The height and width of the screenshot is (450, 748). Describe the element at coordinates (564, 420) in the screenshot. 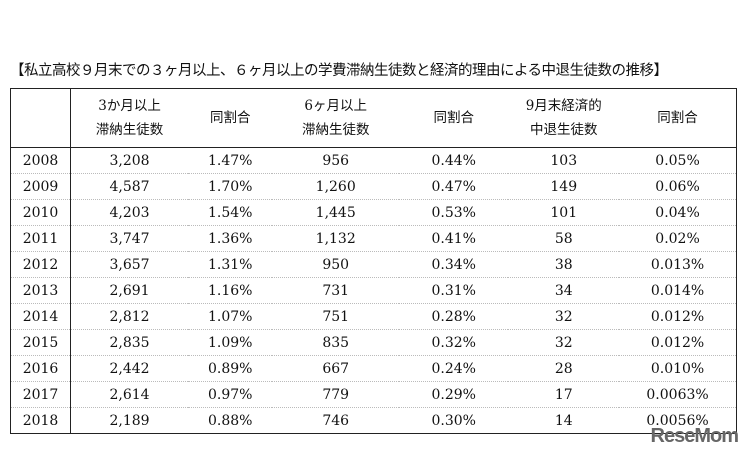

I see `value-cell: 14` at that location.